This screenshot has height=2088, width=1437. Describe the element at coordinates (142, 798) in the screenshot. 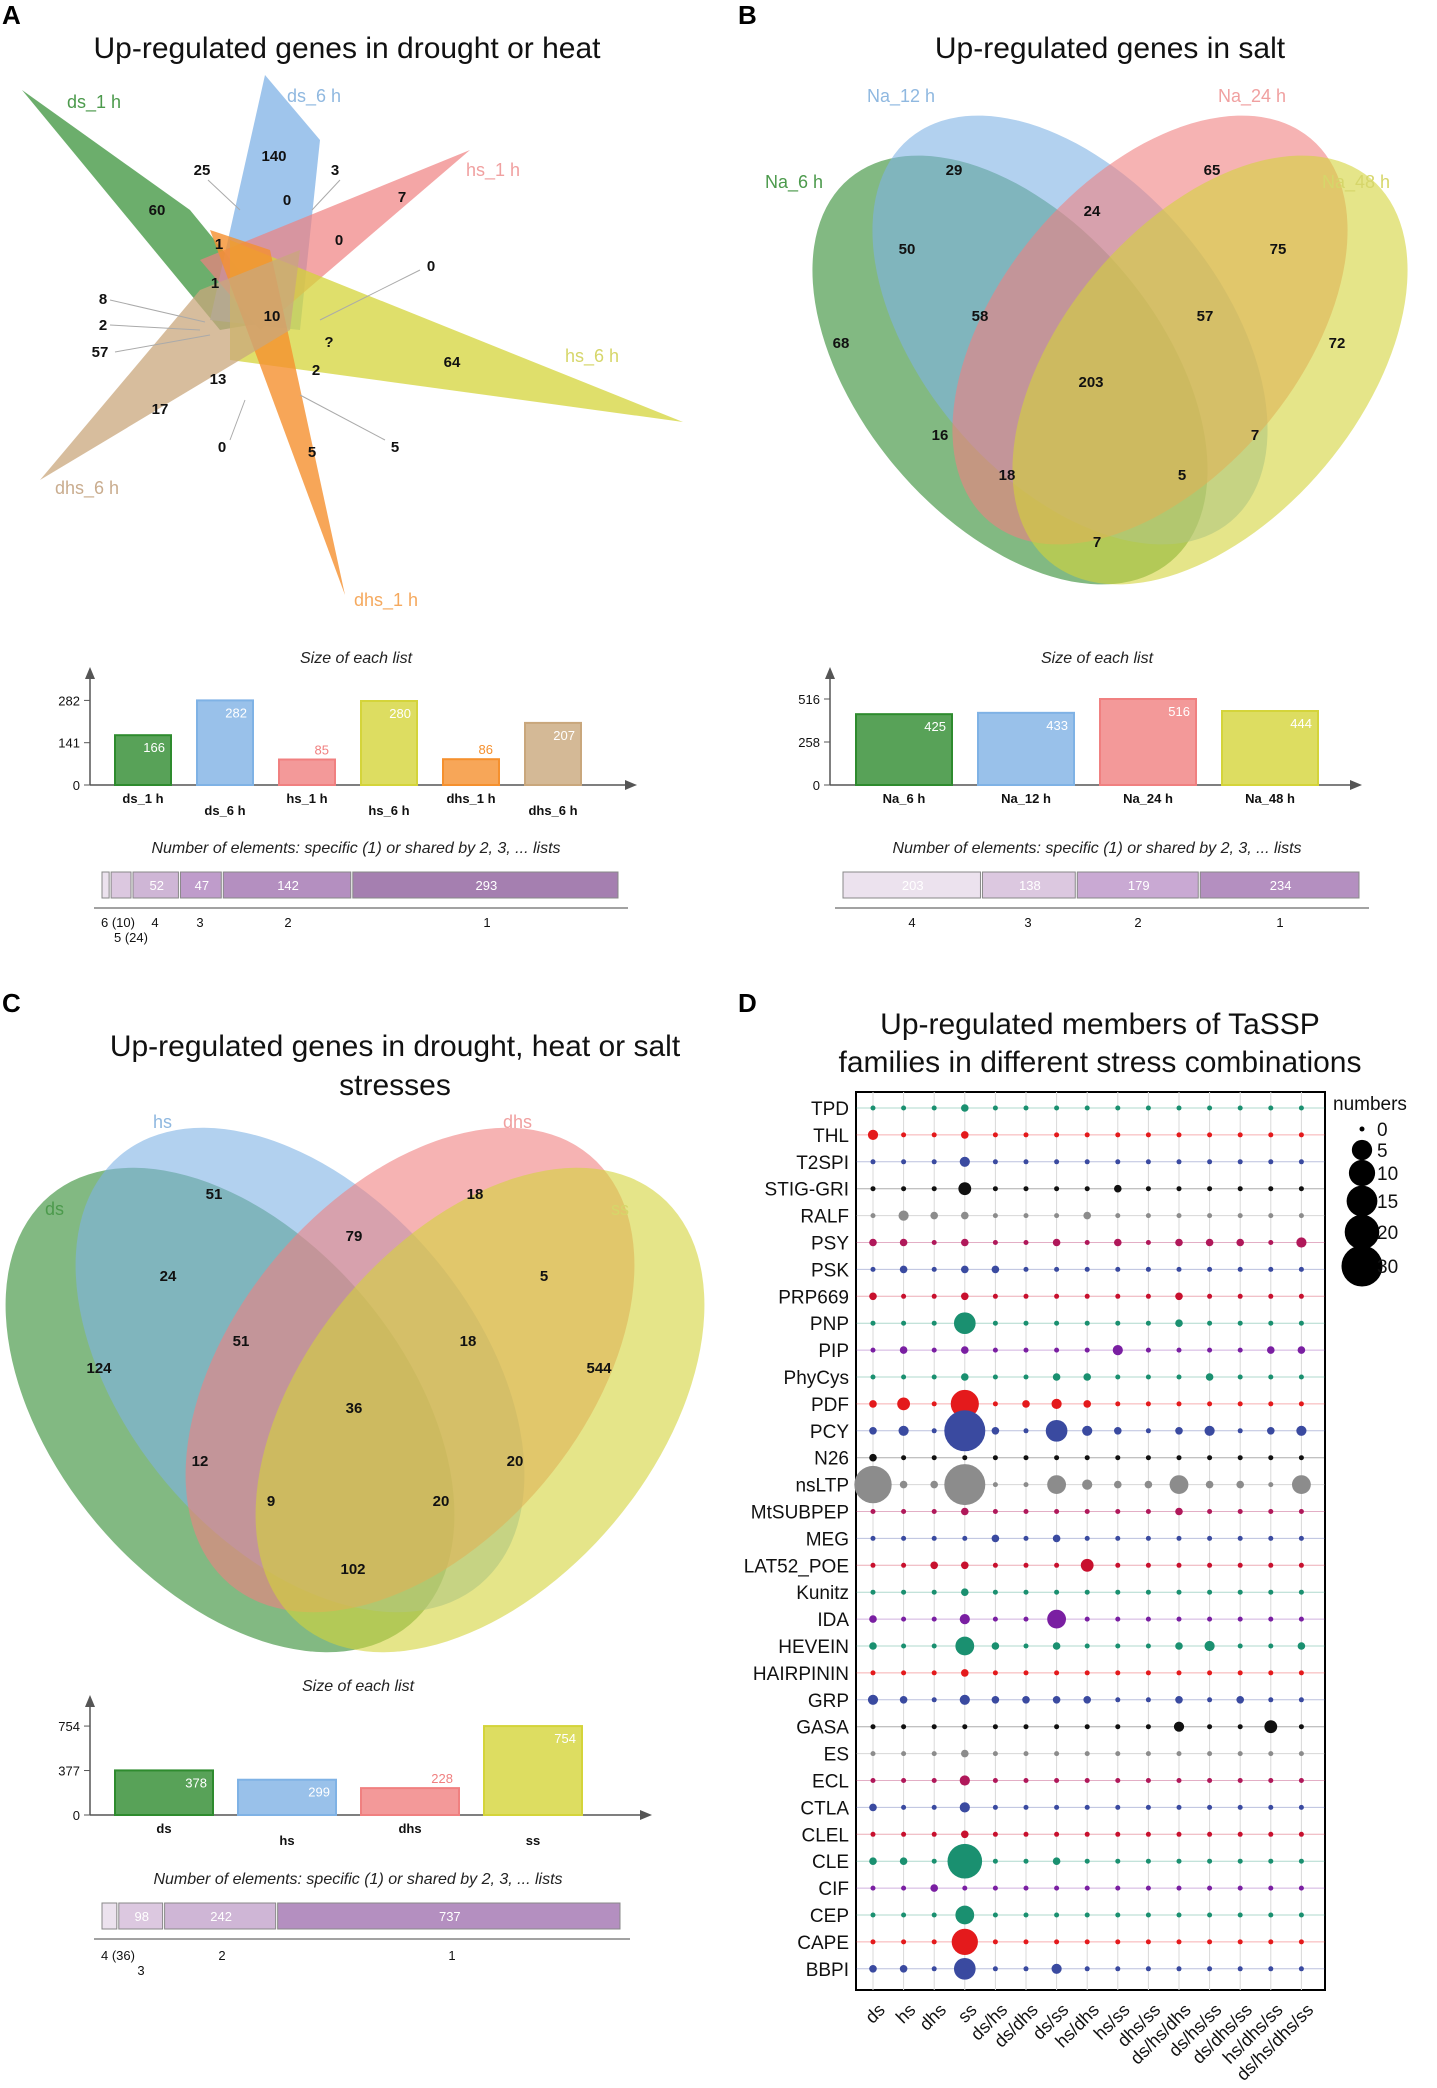

I see `category-label: ds_1 h` at that location.